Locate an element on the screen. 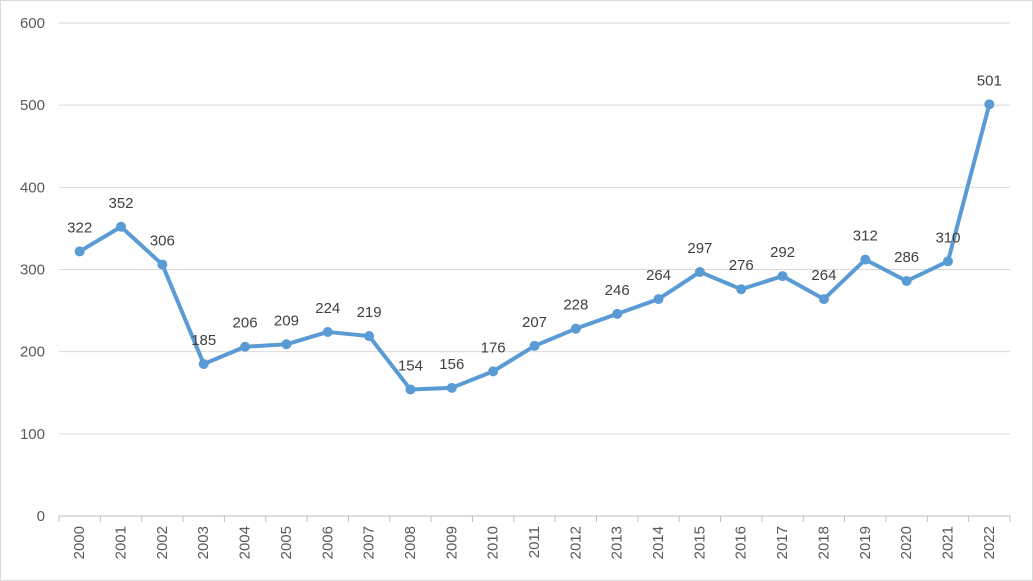 The height and width of the screenshot is (581, 1033). x-tick-label: 2011 is located at coordinates (534, 542).